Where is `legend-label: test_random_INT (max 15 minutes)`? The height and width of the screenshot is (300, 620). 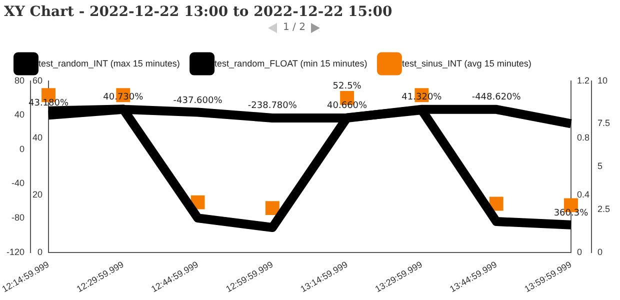 legend-label: test_random_INT (max 15 minutes) is located at coordinates (109, 63).